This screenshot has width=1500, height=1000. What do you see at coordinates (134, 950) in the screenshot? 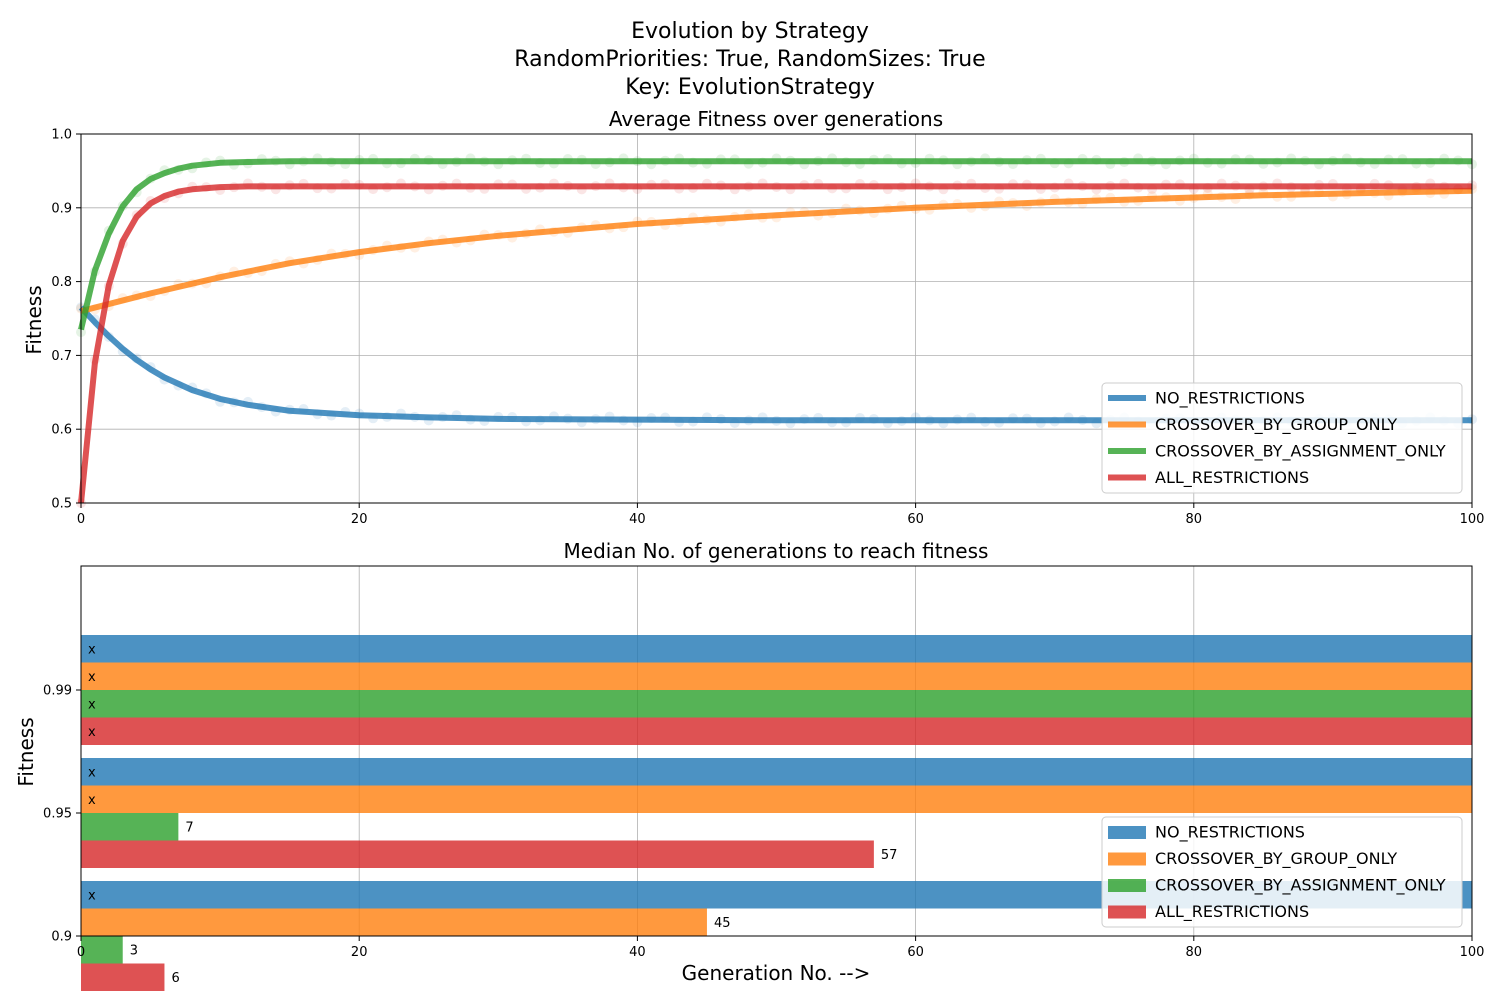
I see `bar-label: 3` at bounding box center [134, 950].